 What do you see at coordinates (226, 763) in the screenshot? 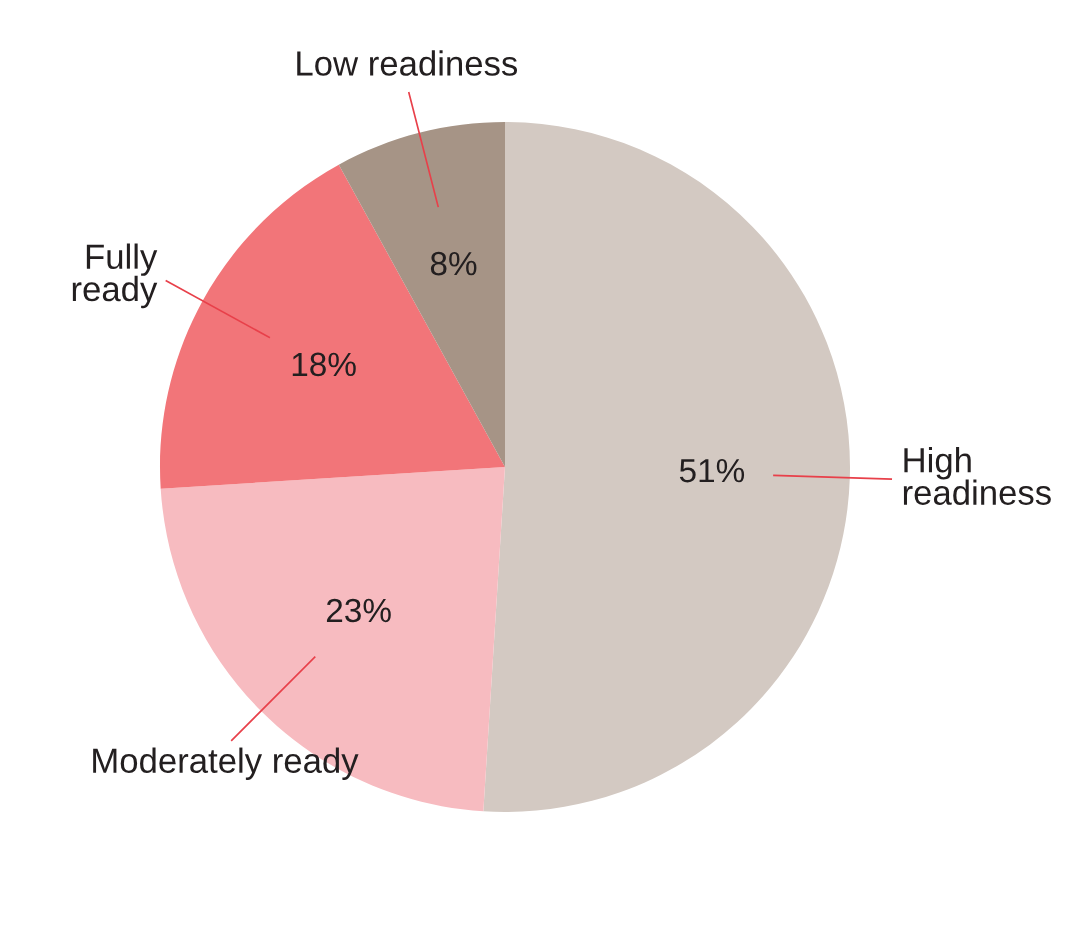
I see `slice-label: Moderately ready` at bounding box center [226, 763].